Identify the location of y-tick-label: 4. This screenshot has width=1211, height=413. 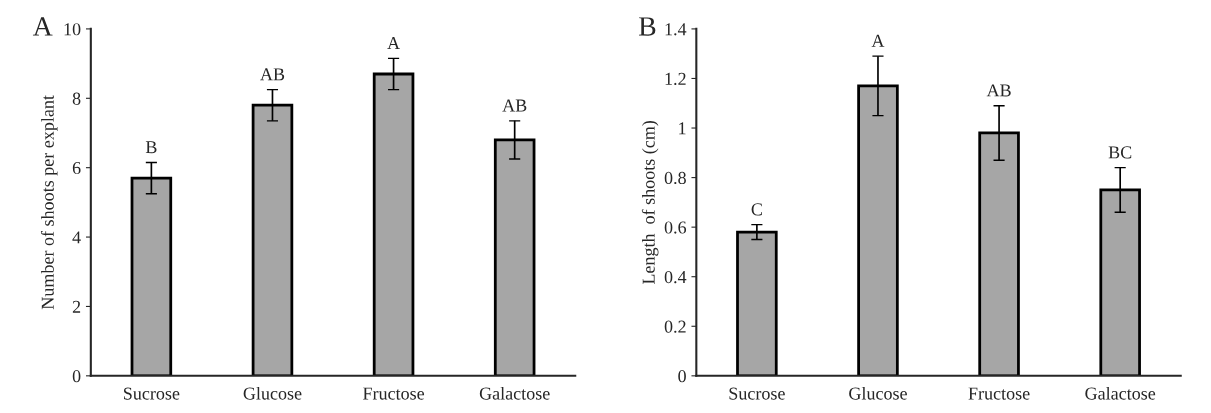
(76, 237).